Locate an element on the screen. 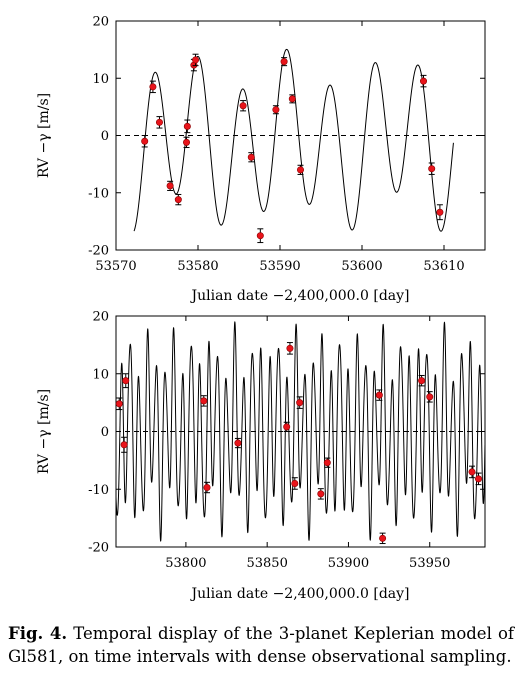 The height and width of the screenshot is (684, 521). x-tick-label: 53800 is located at coordinates (185, 563).